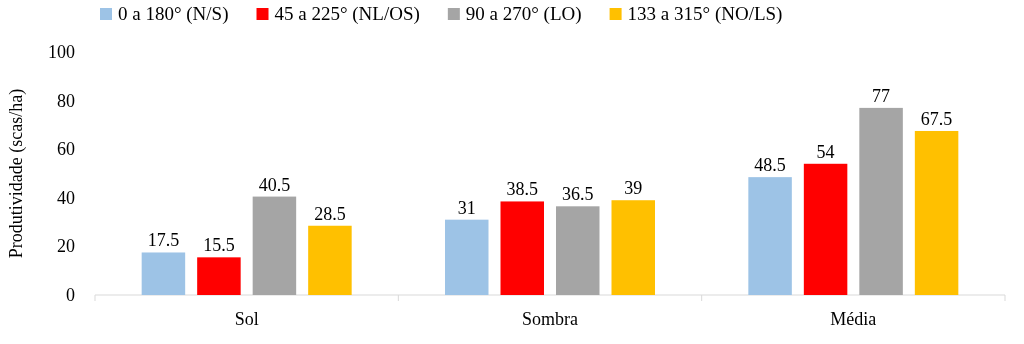 The height and width of the screenshot is (344, 1024). Describe the element at coordinates (66, 246) in the screenshot. I see `y-tick-label: 20` at that location.